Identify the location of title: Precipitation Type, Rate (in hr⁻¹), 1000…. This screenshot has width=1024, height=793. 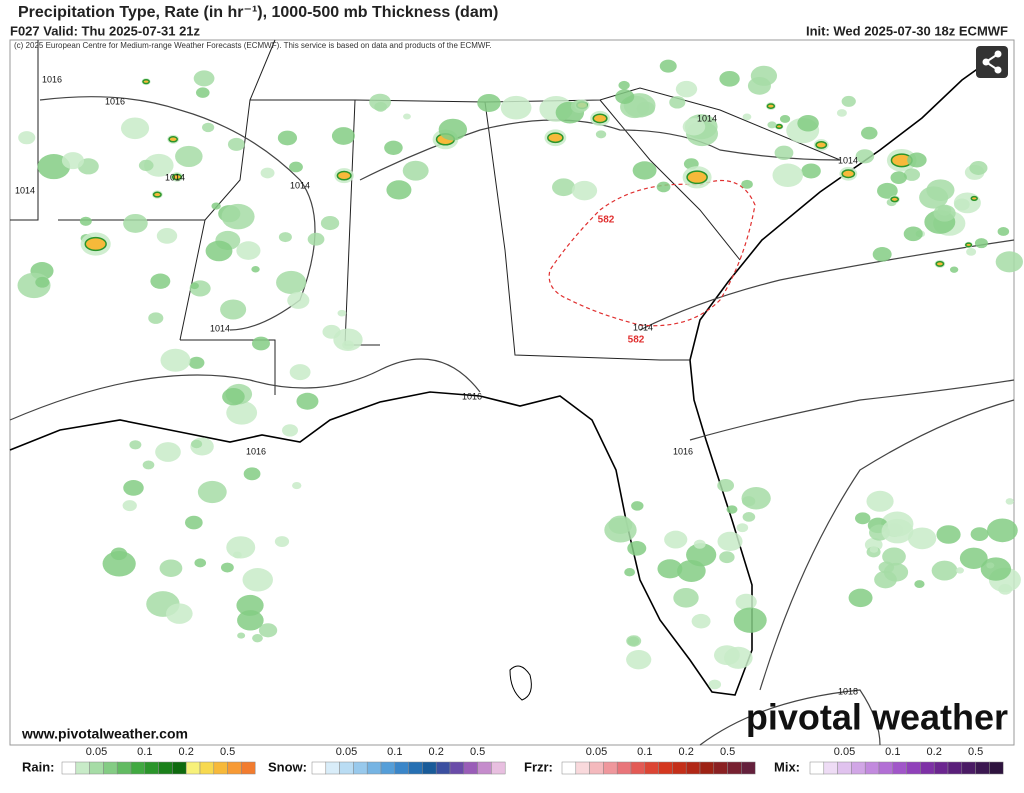
(258, 12).